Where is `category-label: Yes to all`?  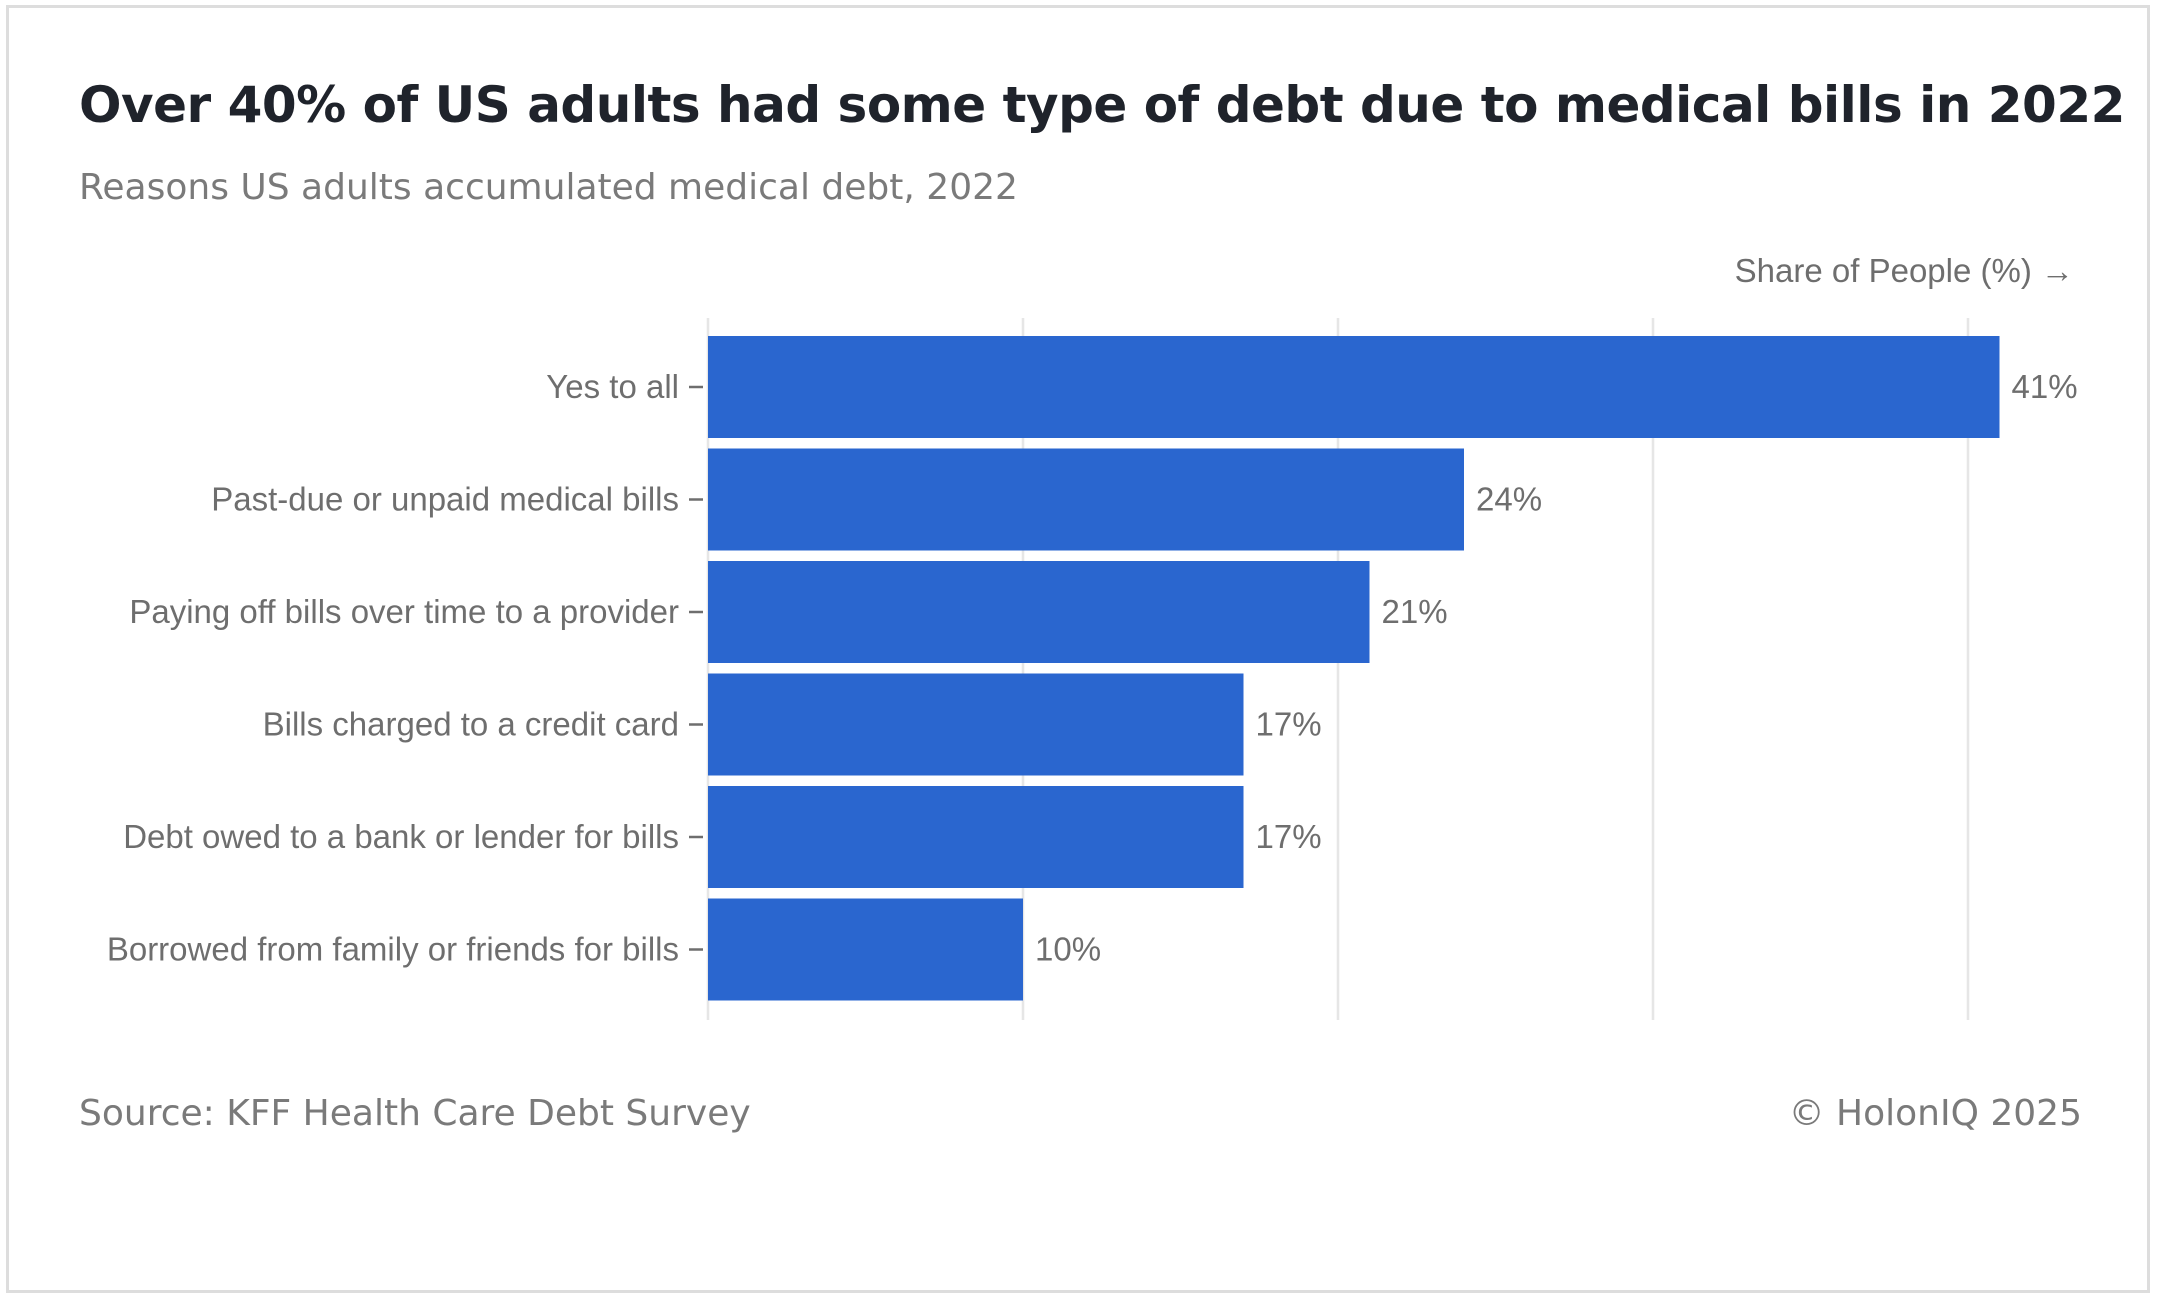 category-label: Yes to all is located at coordinates (612, 386).